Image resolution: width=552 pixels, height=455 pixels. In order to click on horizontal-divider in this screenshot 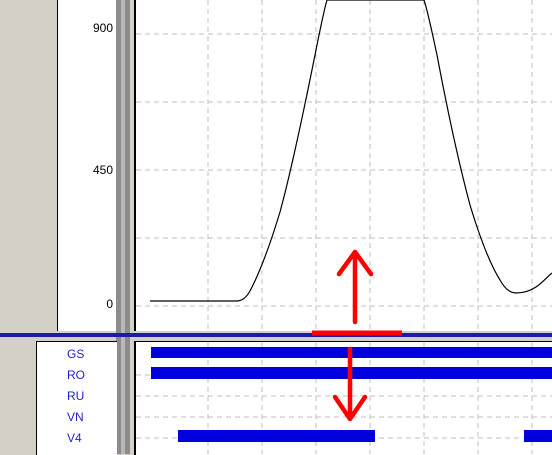, I will do `click(276, 335)`.